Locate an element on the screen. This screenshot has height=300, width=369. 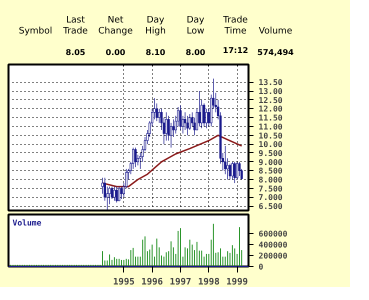
category-label: Trade Time is located at coordinates (235, 25).